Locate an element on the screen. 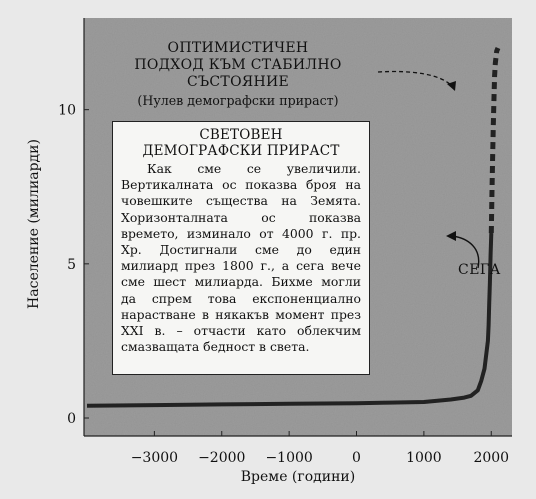  optimistic-line-1: ОПТИМИСТИЧЕН is located at coordinates (238, 48).